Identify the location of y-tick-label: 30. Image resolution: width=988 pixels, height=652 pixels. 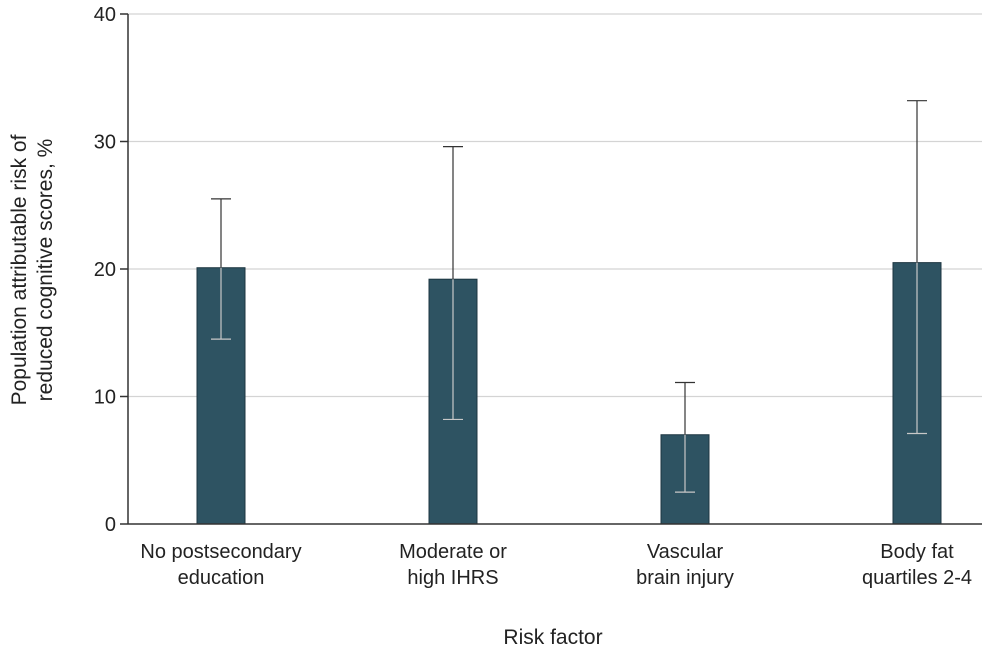
(105, 143).